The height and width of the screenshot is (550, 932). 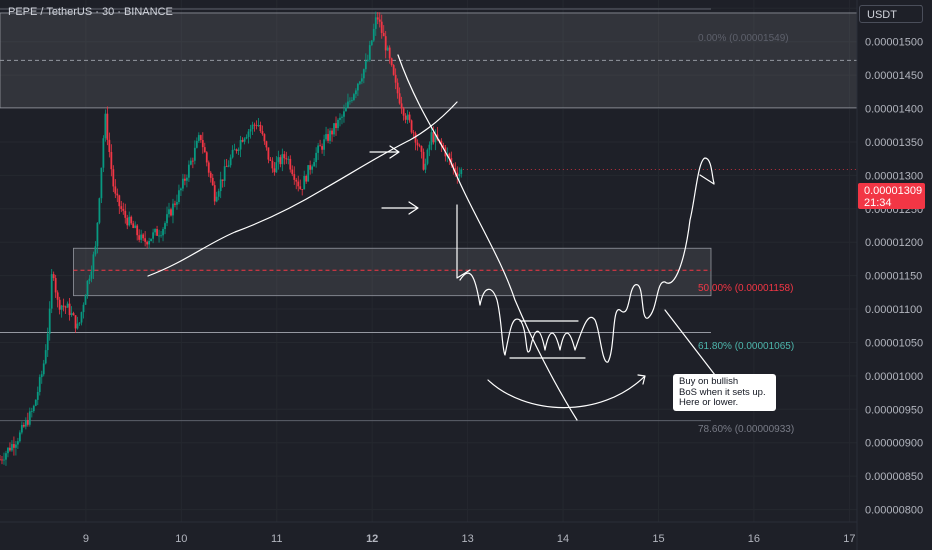 I want to click on note-pointer-drawing, so click(x=690, y=342).